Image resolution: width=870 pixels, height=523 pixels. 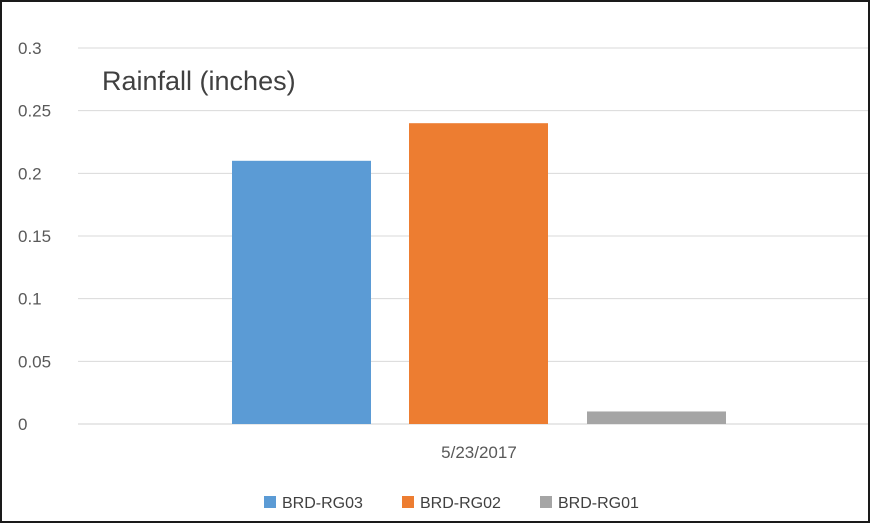 What do you see at coordinates (270, 502) in the screenshot?
I see `legend-swatch-brd-rg03` at bounding box center [270, 502].